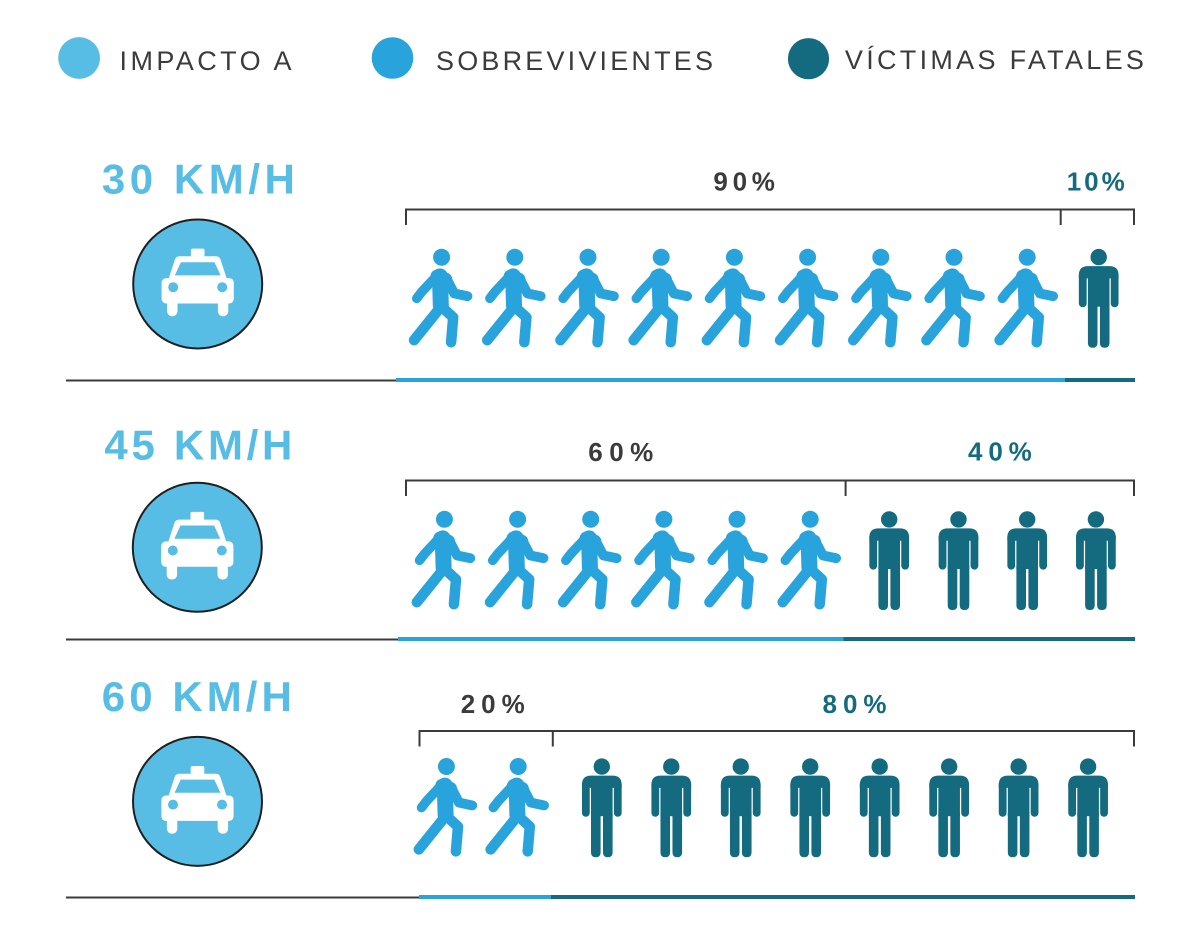 This screenshot has height=937, width=1200. Describe the element at coordinates (494, 704) in the screenshot. I see `svg-text: 20%` at that location.